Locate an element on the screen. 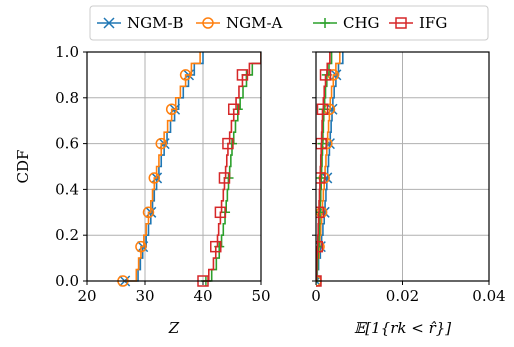 The height and width of the screenshot is (347, 514). y-tick-label: 0.6 is located at coordinates (67, 144).